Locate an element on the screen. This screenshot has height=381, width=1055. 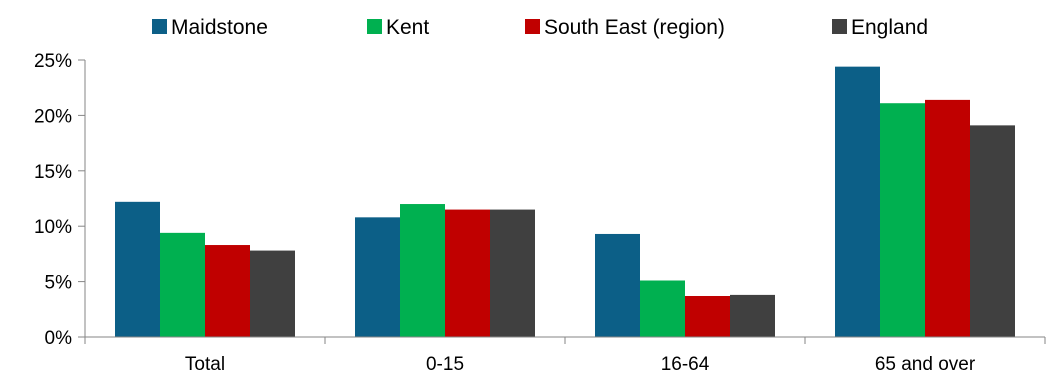
y-tick-label: 25% is located at coordinates (53, 61).